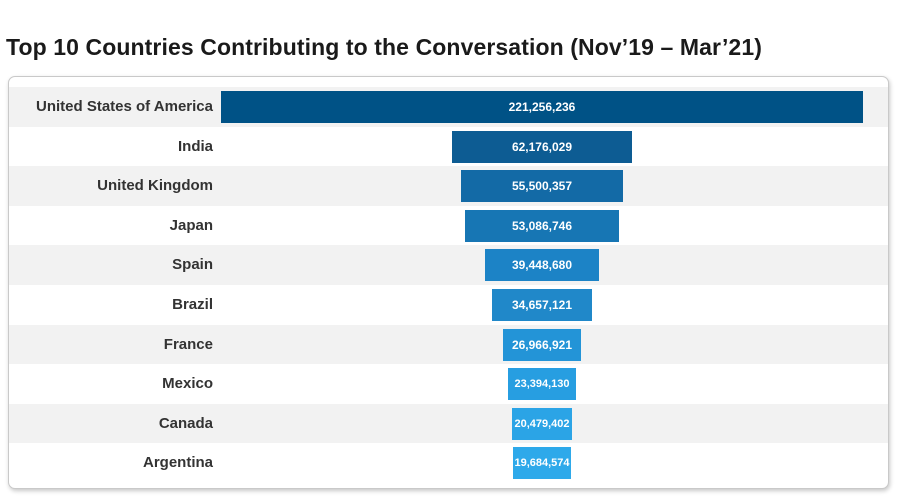  Describe the element at coordinates (448, 147) in the screenshot. I see `chart-row: India 62,176,029` at that location.